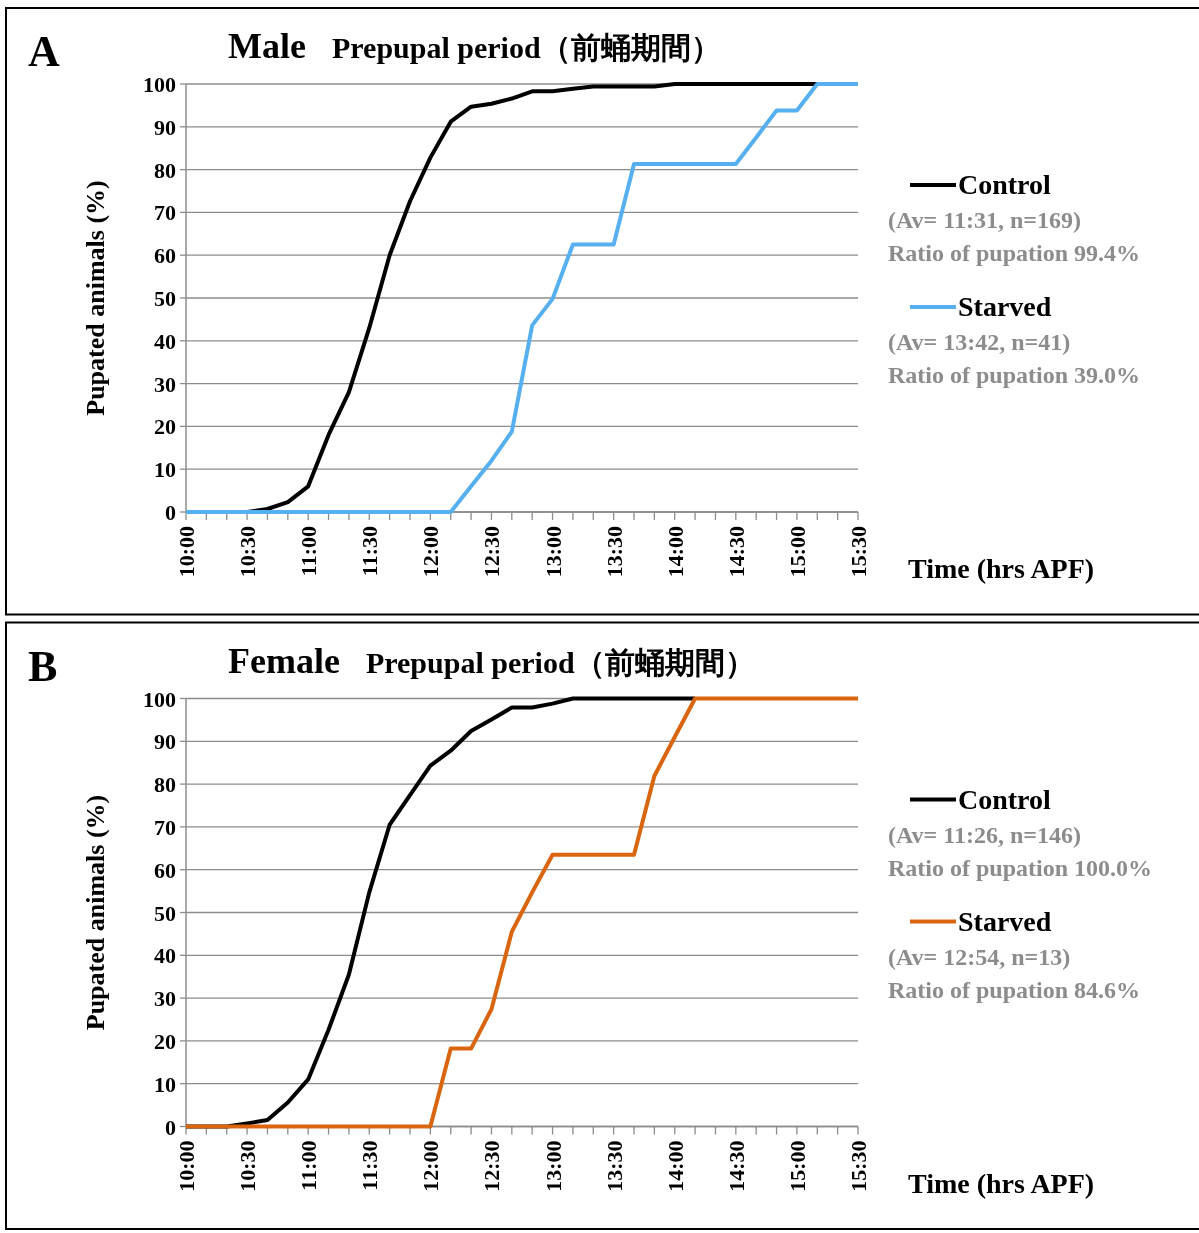  I want to click on text: (Av= 11:31, n=169), so click(984, 220).